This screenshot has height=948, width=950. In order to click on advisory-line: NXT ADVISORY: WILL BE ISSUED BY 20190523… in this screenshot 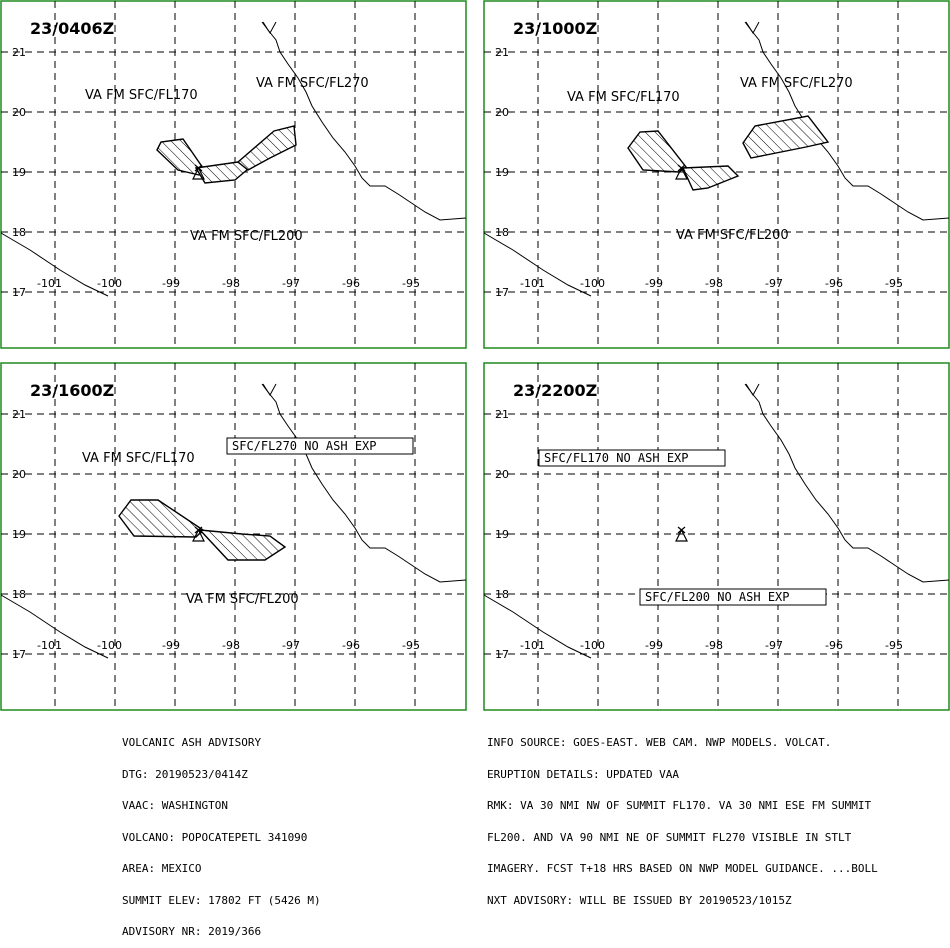, I will do `click(639, 900)`.